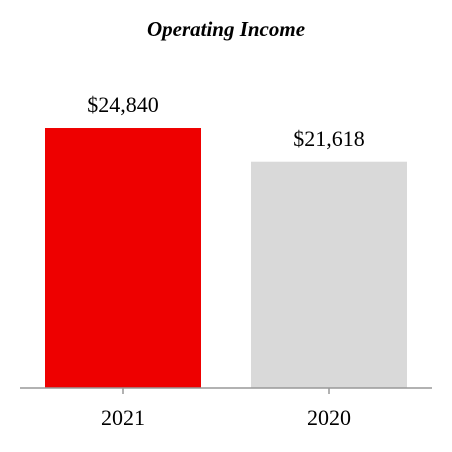 The width and height of the screenshot is (452, 452). I want to click on chart-title: Operating Income, so click(226, 29).